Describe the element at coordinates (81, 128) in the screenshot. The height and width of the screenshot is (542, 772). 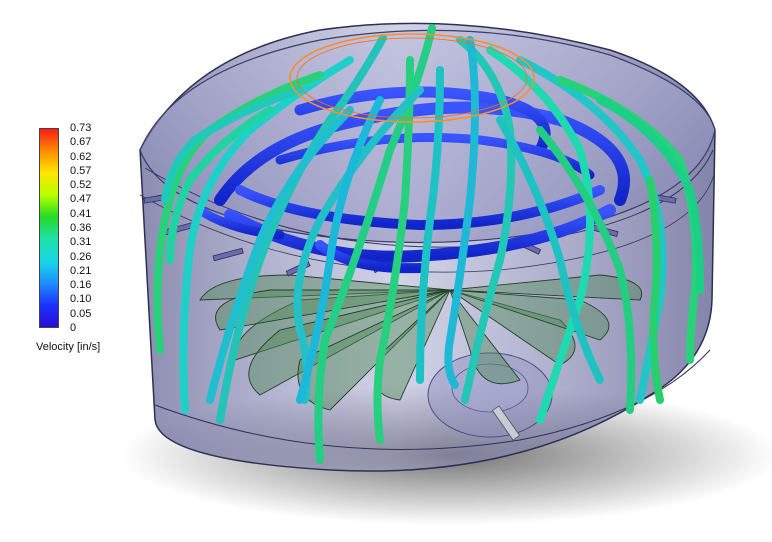
I see `legend-tick-label: 0.73` at that location.